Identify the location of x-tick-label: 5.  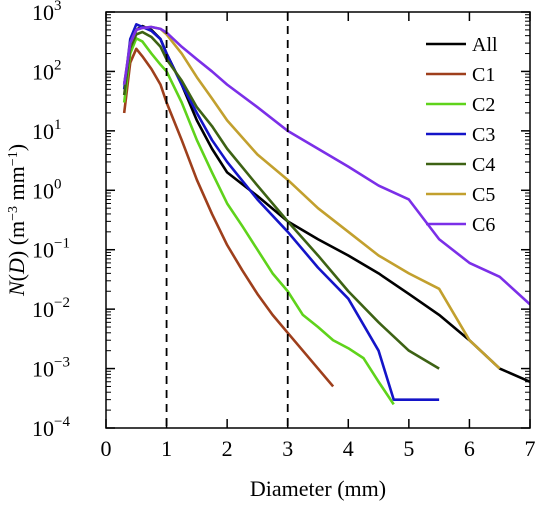
(408, 448).